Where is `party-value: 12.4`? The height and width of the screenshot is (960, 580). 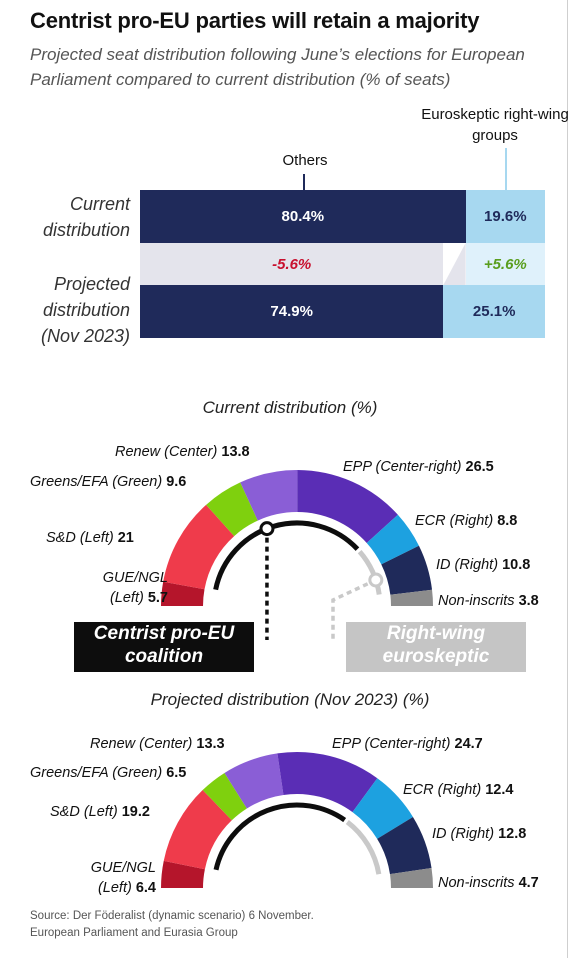
party-value: 12.4 is located at coordinates (499, 790).